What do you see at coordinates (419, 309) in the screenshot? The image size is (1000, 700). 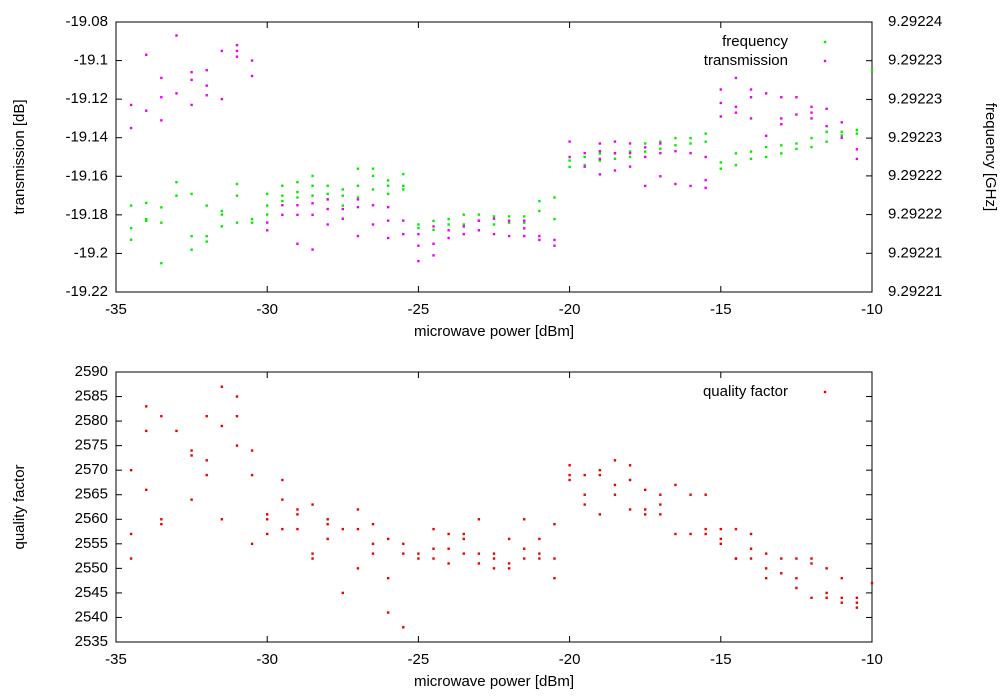 I see `x-tick-label: -25` at bounding box center [419, 309].